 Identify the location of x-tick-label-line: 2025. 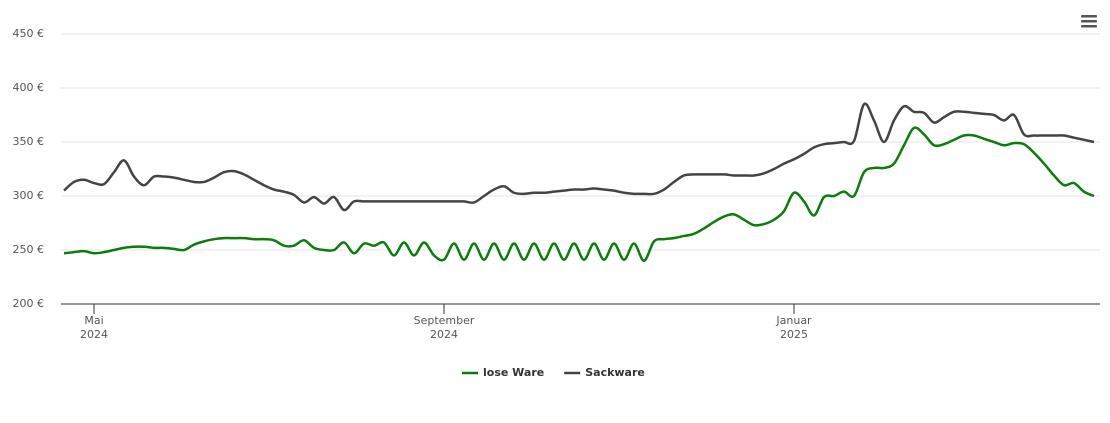
(794, 334).